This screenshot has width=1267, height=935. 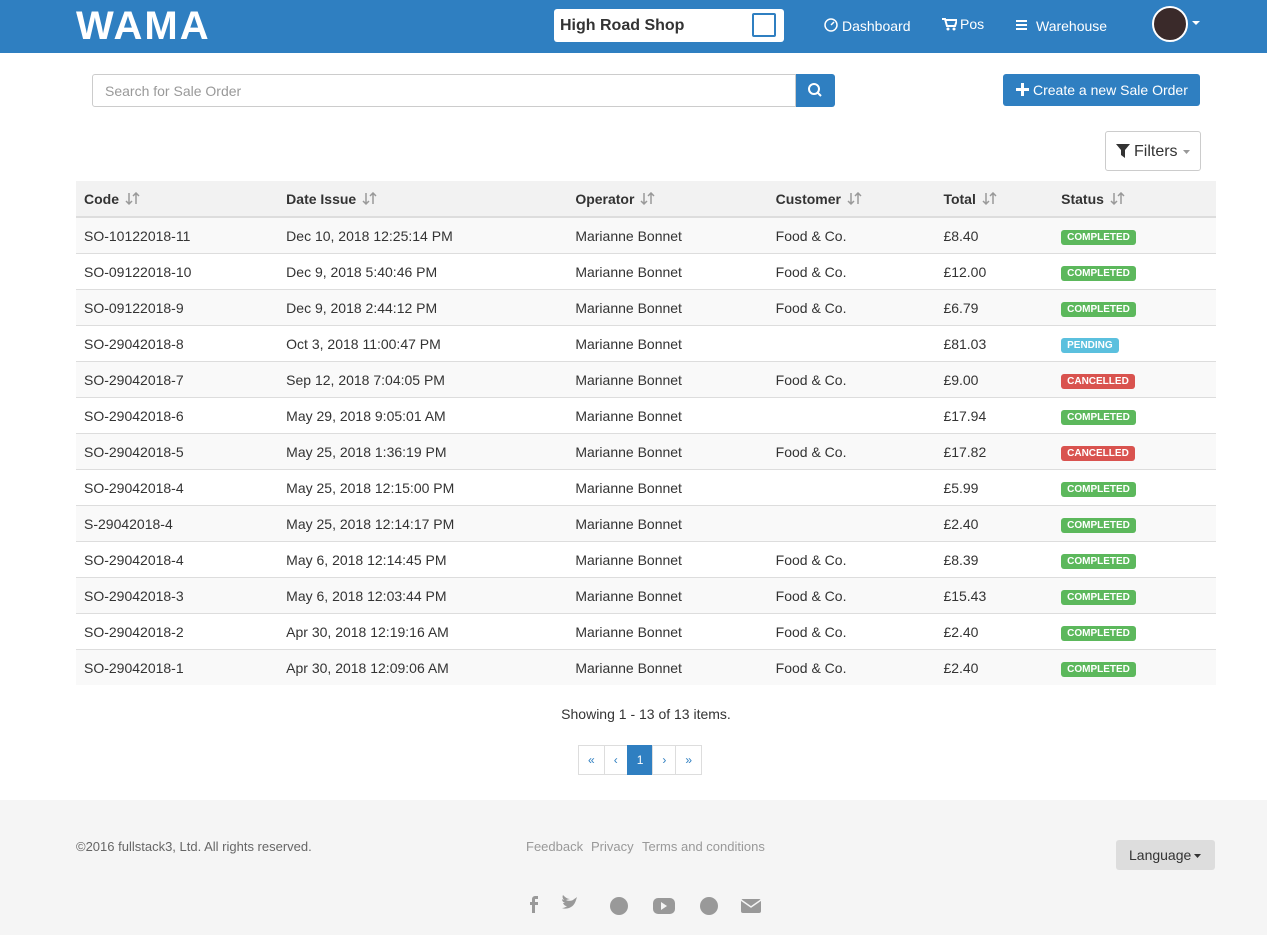 What do you see at coordinates (444, 90) in the screenshot?
I see `search-input: Search for Sale Order` at bounding box center [444, 90].